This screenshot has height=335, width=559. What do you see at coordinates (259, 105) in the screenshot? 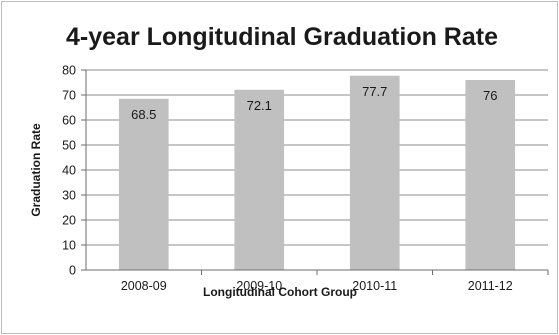
I see `data-label: 72.1` at bounding box center [259, 105].